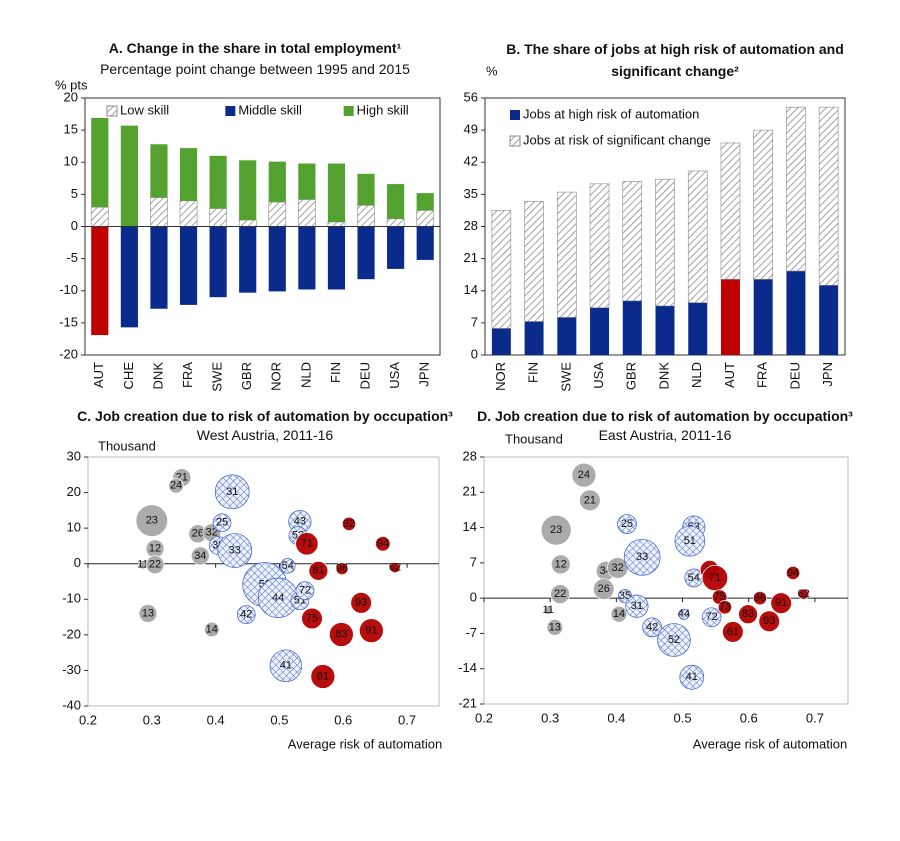  I want to click on bubble-label: 24, so click(584, 475).